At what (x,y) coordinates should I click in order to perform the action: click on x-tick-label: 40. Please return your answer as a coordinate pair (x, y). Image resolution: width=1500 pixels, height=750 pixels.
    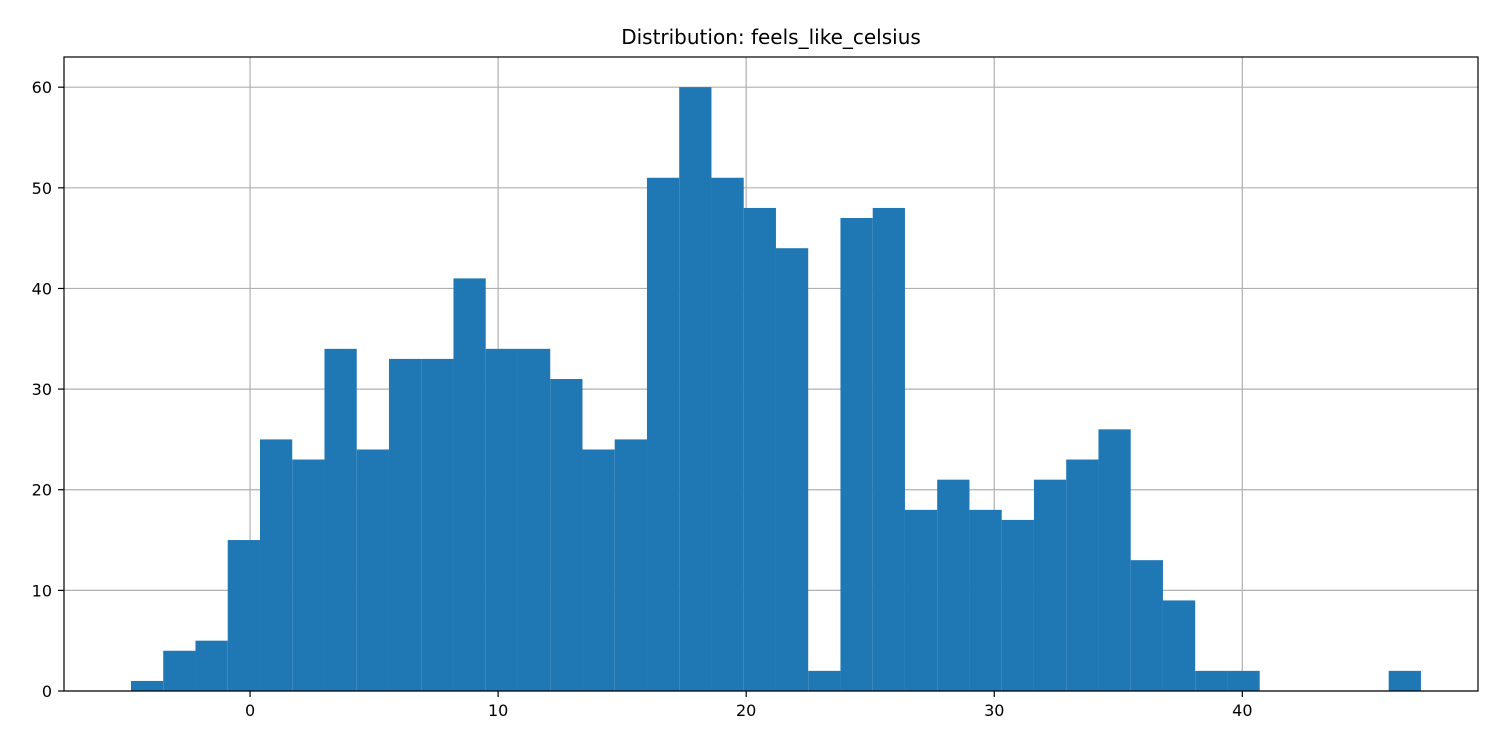
    Looking at the image, I should click on (1242, 710).